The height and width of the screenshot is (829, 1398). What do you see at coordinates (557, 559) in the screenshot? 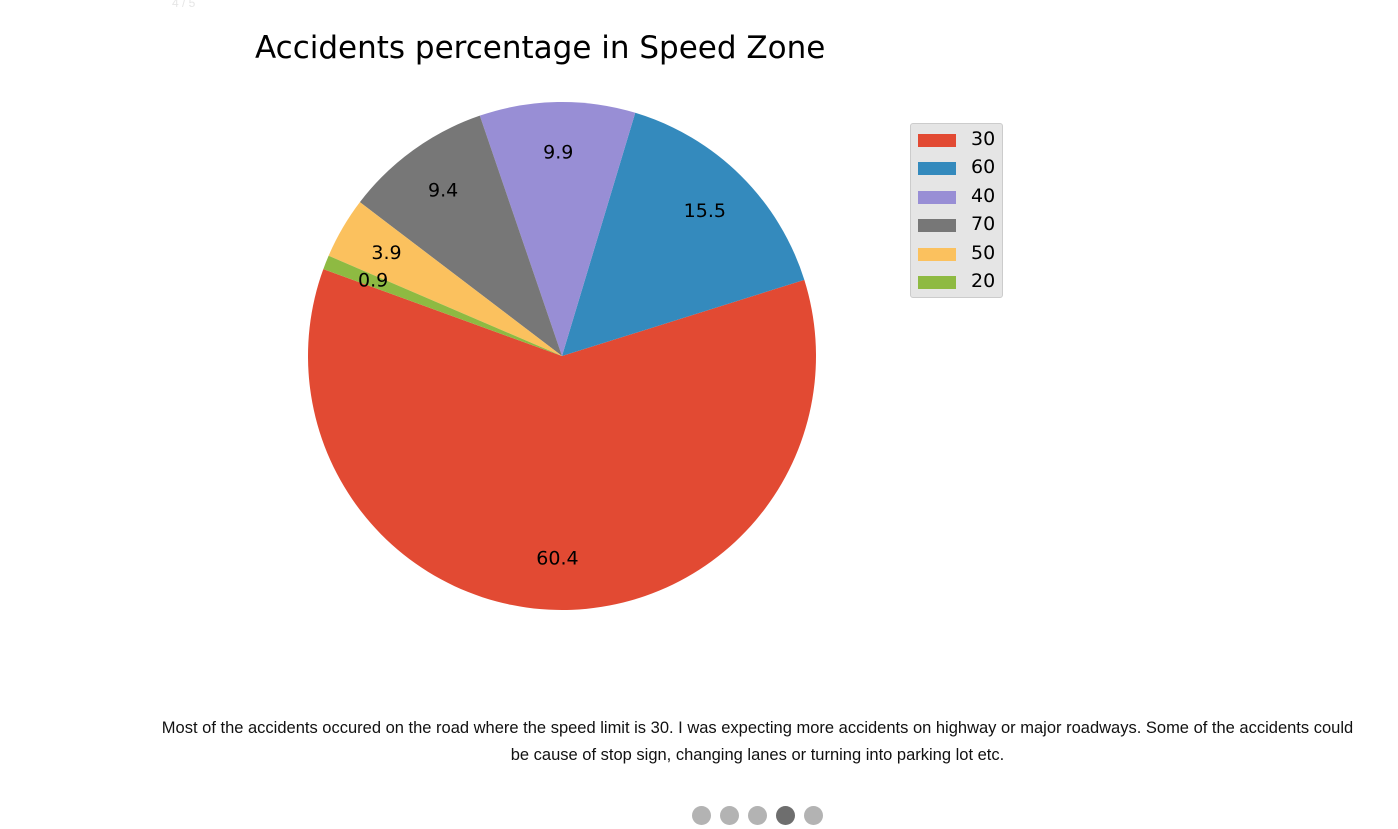
I see `pie-data-label-30: 60.4` at bounding box center [557, 559].